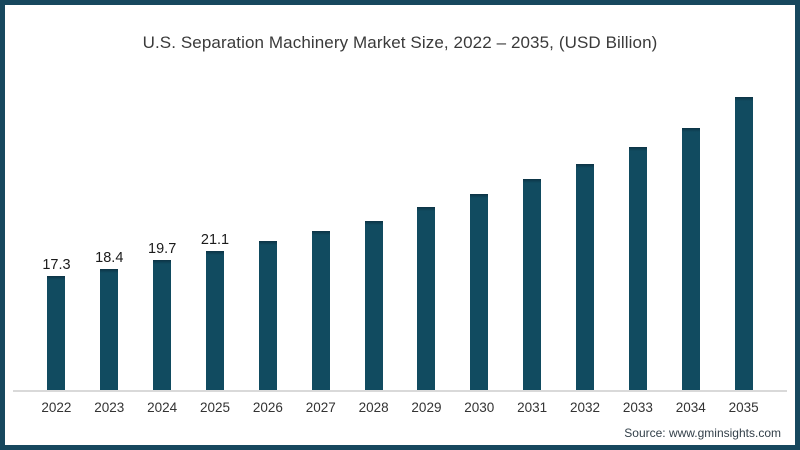 The image size is (800, 450). I want to click on value-label-2023: 18.4, so click(109, 257).